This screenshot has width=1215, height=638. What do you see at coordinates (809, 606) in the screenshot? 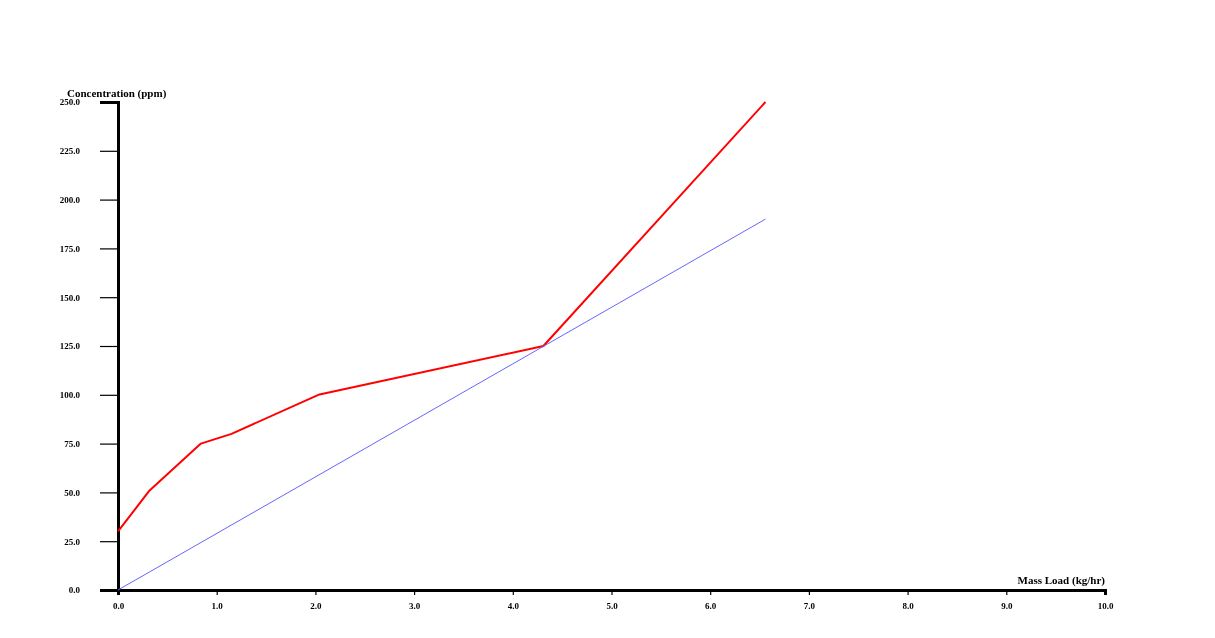
I see `x-tick-label: 7.0` at bounding box center [809, 606].